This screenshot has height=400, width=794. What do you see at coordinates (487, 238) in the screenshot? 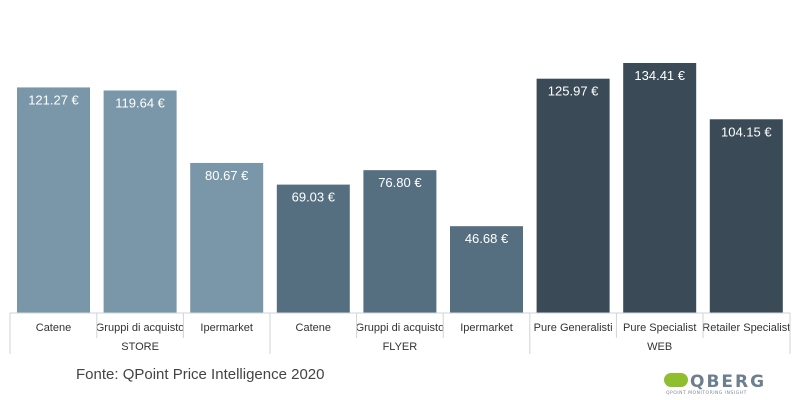
I see `data-label: 46.68 €` at bounding box center [487, 238].